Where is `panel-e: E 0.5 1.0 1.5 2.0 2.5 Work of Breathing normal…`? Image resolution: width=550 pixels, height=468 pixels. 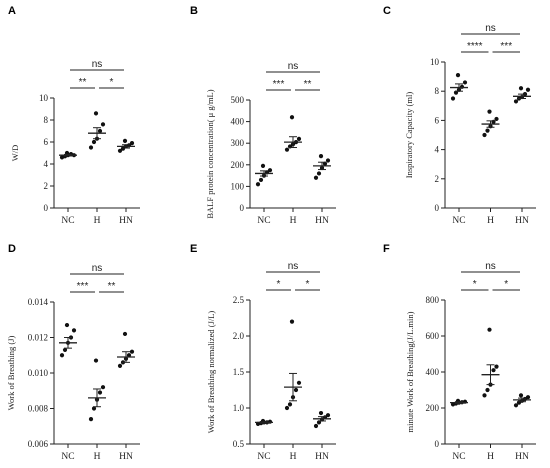
panel-e: E 0.5 1.0 1.5 2.0 2.5 Work of Breathing normal… is located at coordinates (263, 352).